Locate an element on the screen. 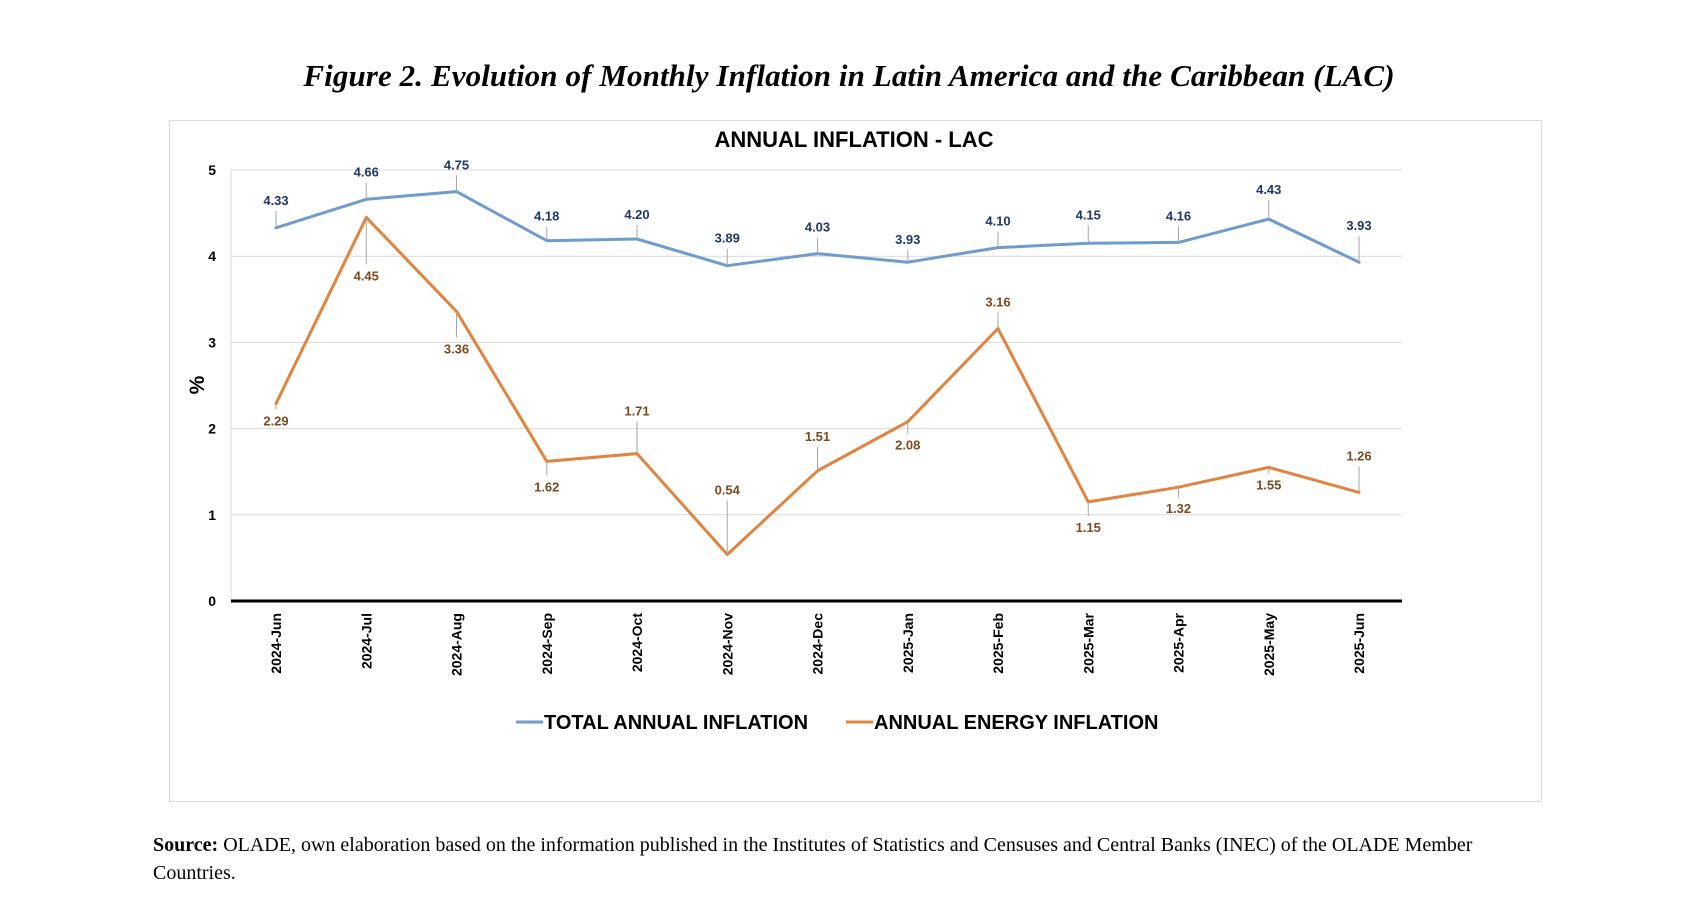 The width and height of the screenshot is (1698, 898). data-label: 4.75 is located at coordinates (456, 165).